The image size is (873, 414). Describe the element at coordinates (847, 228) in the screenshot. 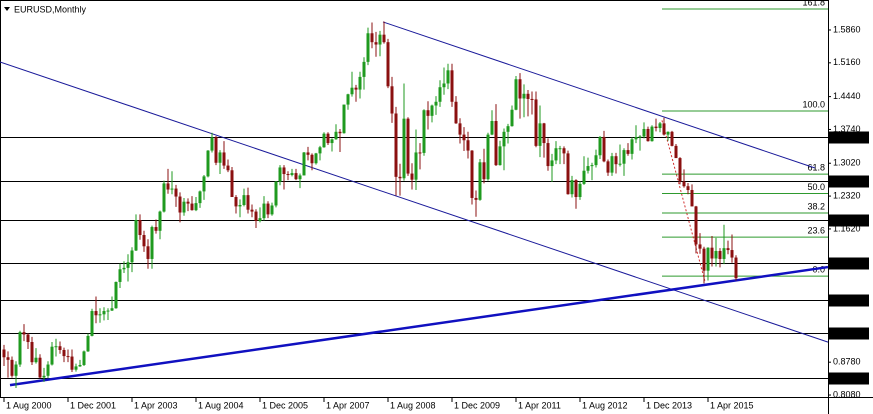

I see `y-tick-label: 1.1620` at that location.